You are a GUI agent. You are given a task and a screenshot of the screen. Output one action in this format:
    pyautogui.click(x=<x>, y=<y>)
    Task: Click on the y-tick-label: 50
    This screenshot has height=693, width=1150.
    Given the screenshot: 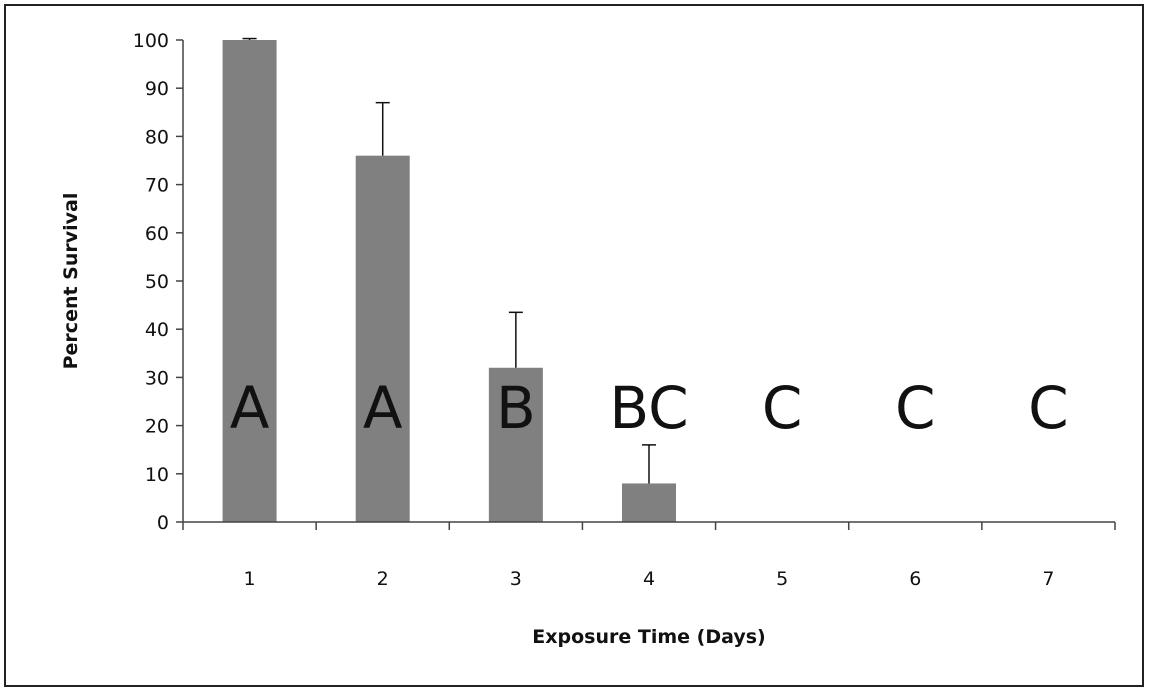 What is the action you would take?
    pyautogui.click(x=157, y=282)
    